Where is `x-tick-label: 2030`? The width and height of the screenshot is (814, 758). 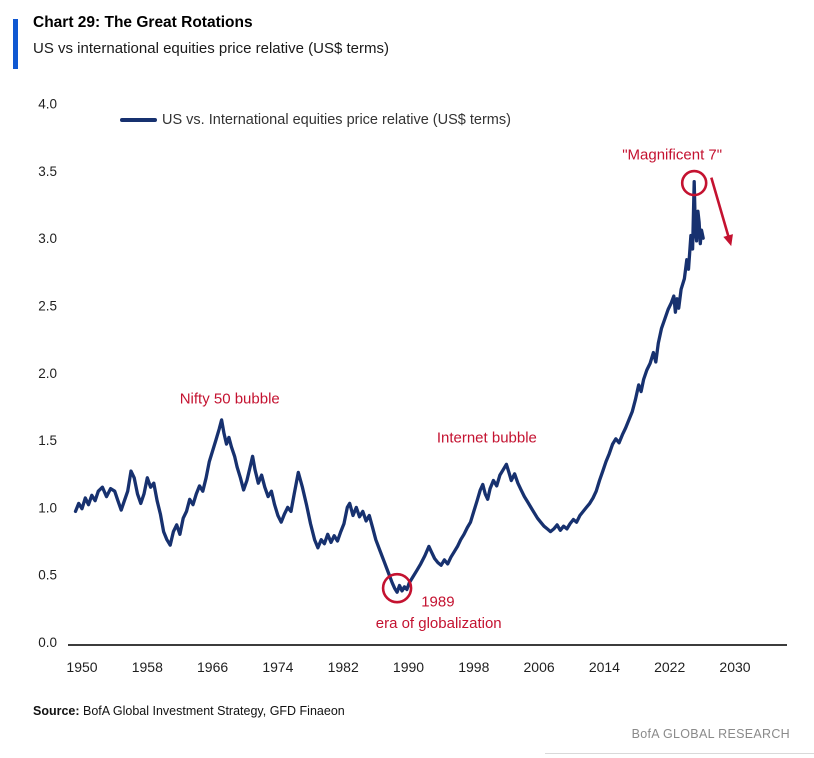
x-tick-label: 2030 is located at coordinates (734, 667).